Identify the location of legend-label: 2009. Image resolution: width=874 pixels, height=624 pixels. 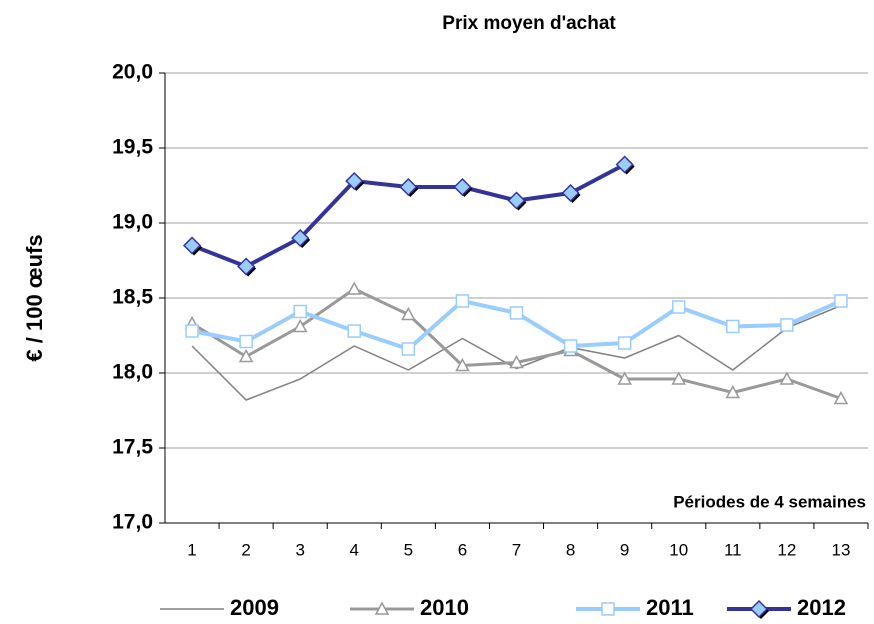
(254, 607).